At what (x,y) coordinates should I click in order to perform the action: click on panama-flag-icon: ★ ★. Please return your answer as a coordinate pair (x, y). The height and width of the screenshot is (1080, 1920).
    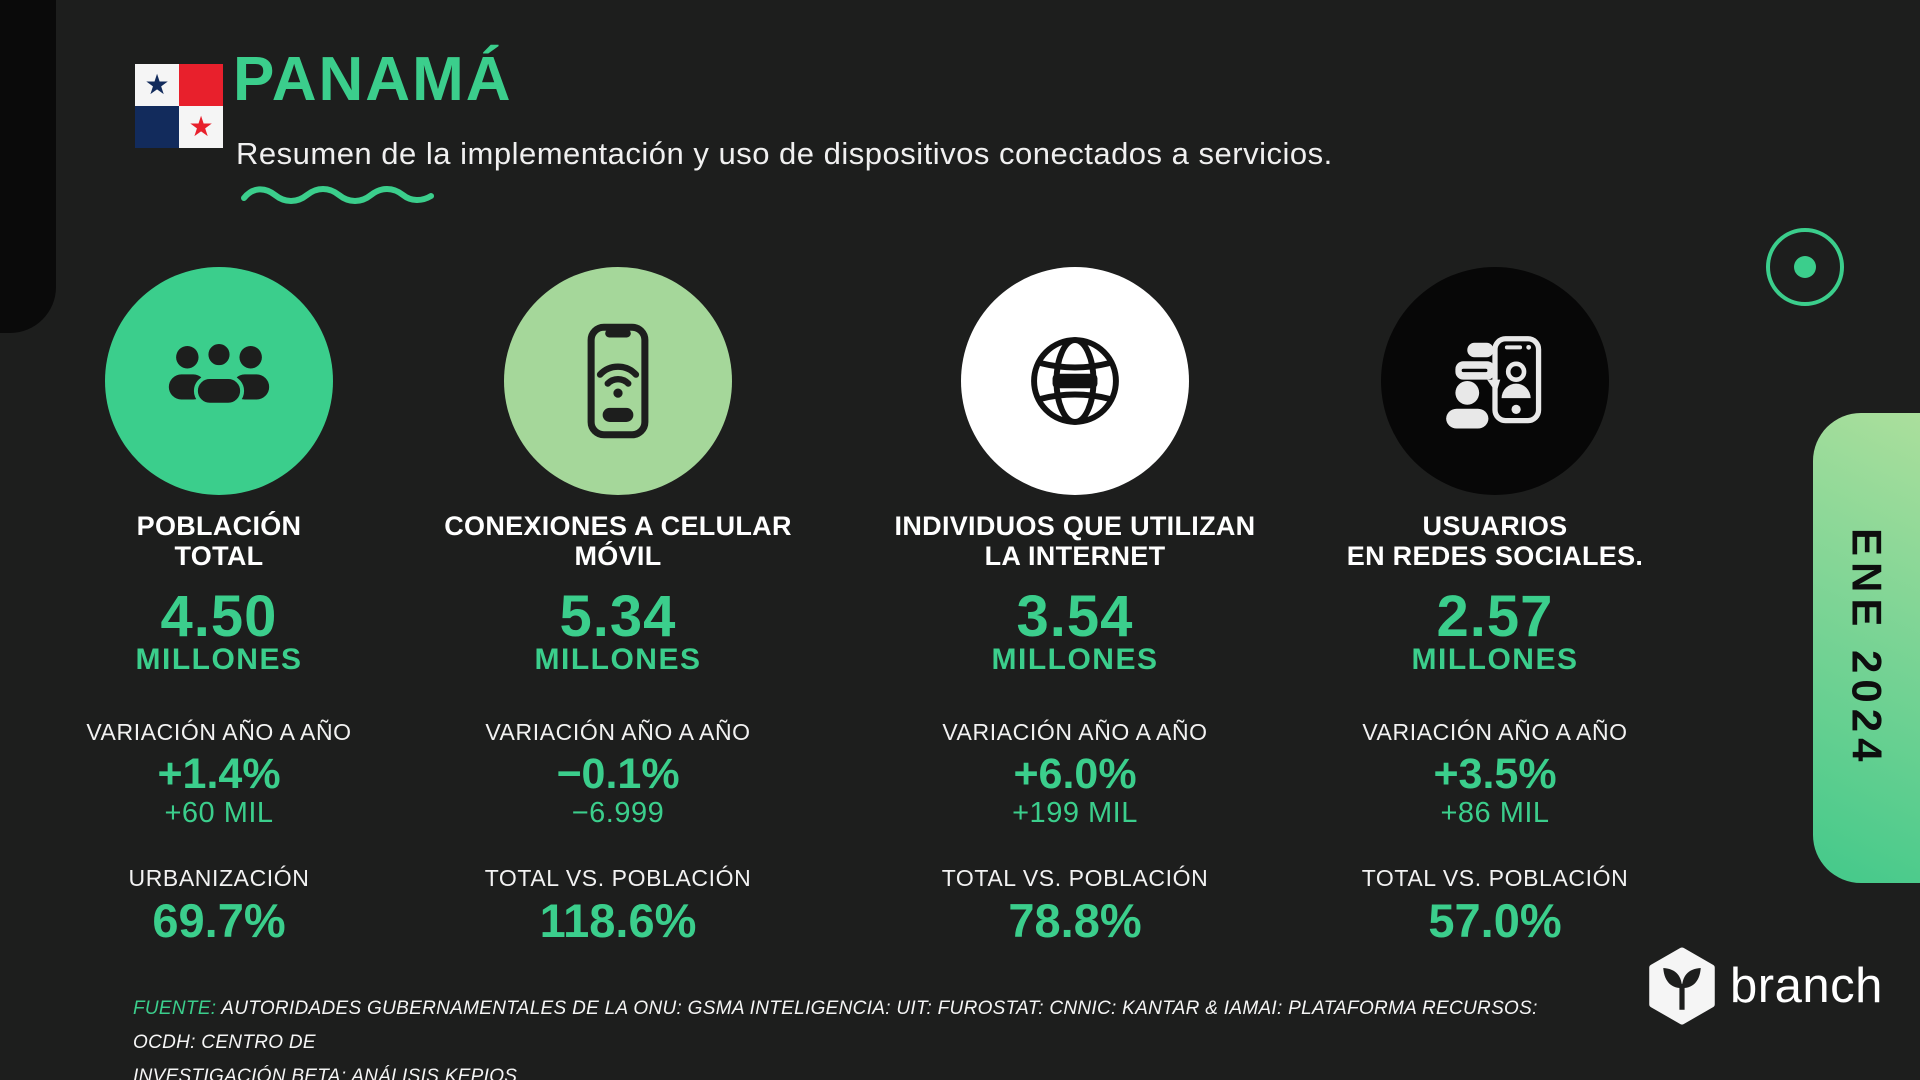
    Looking at the image, I should click on (179, 106).